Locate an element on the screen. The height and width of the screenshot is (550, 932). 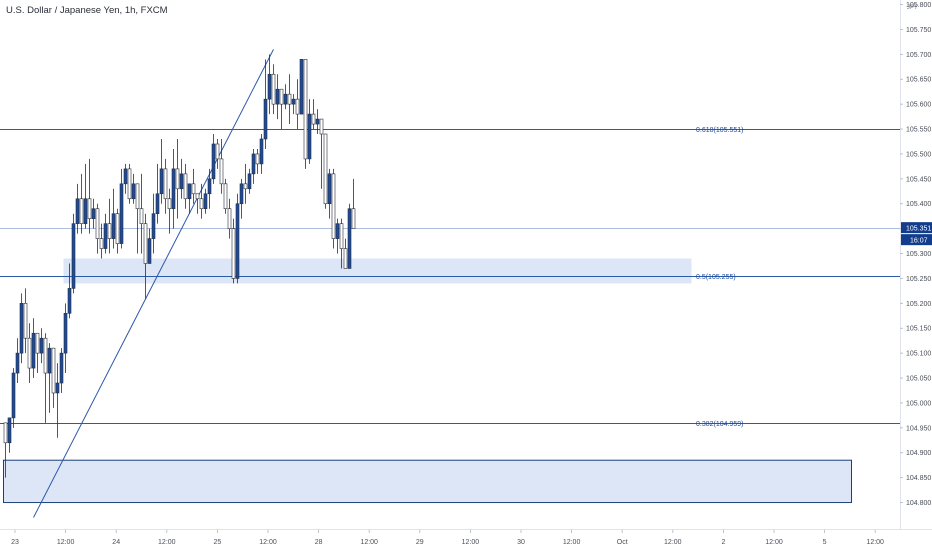
last-price-value: 105.351 is located at coordinates (918, 229).